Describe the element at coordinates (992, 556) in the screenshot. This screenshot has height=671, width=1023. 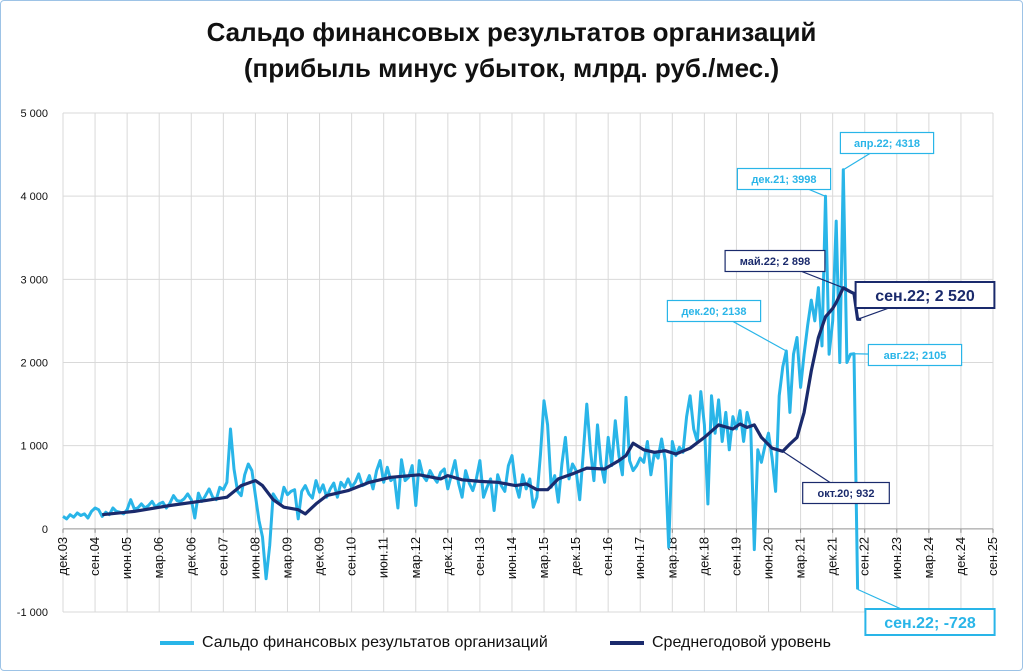
I see `x-tick-label: сен.25` at that location.